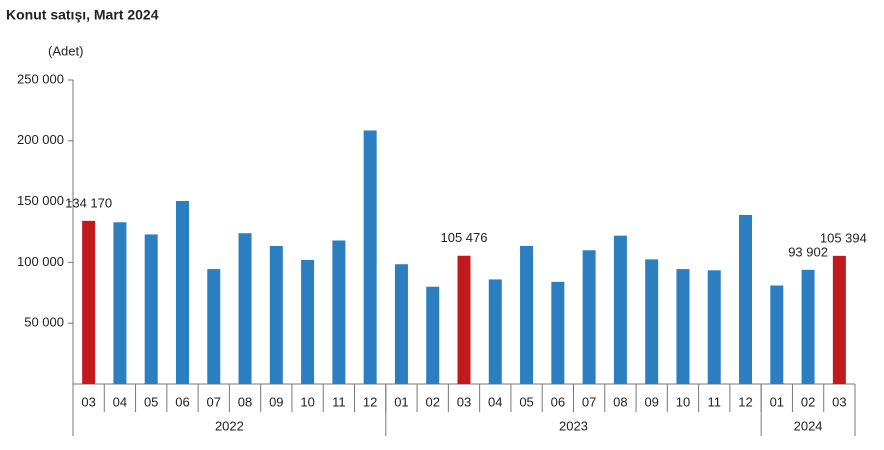 The image size is (884, 450). I want to click on y-tick-label: 200 000, so click(40, 139).